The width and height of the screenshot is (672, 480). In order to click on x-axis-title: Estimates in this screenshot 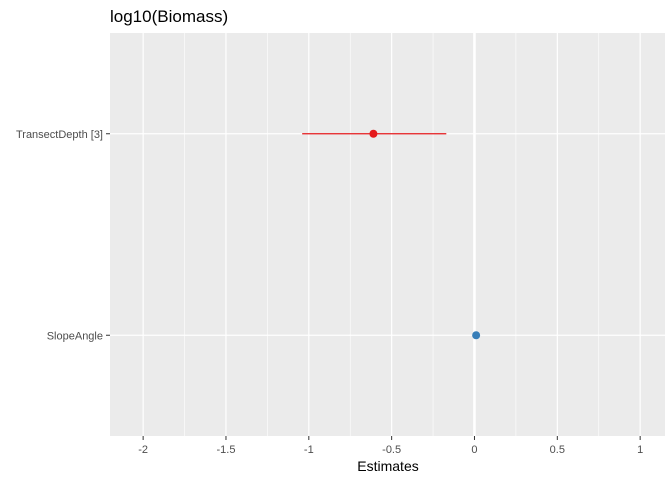, I will do `click(387, 466)`.